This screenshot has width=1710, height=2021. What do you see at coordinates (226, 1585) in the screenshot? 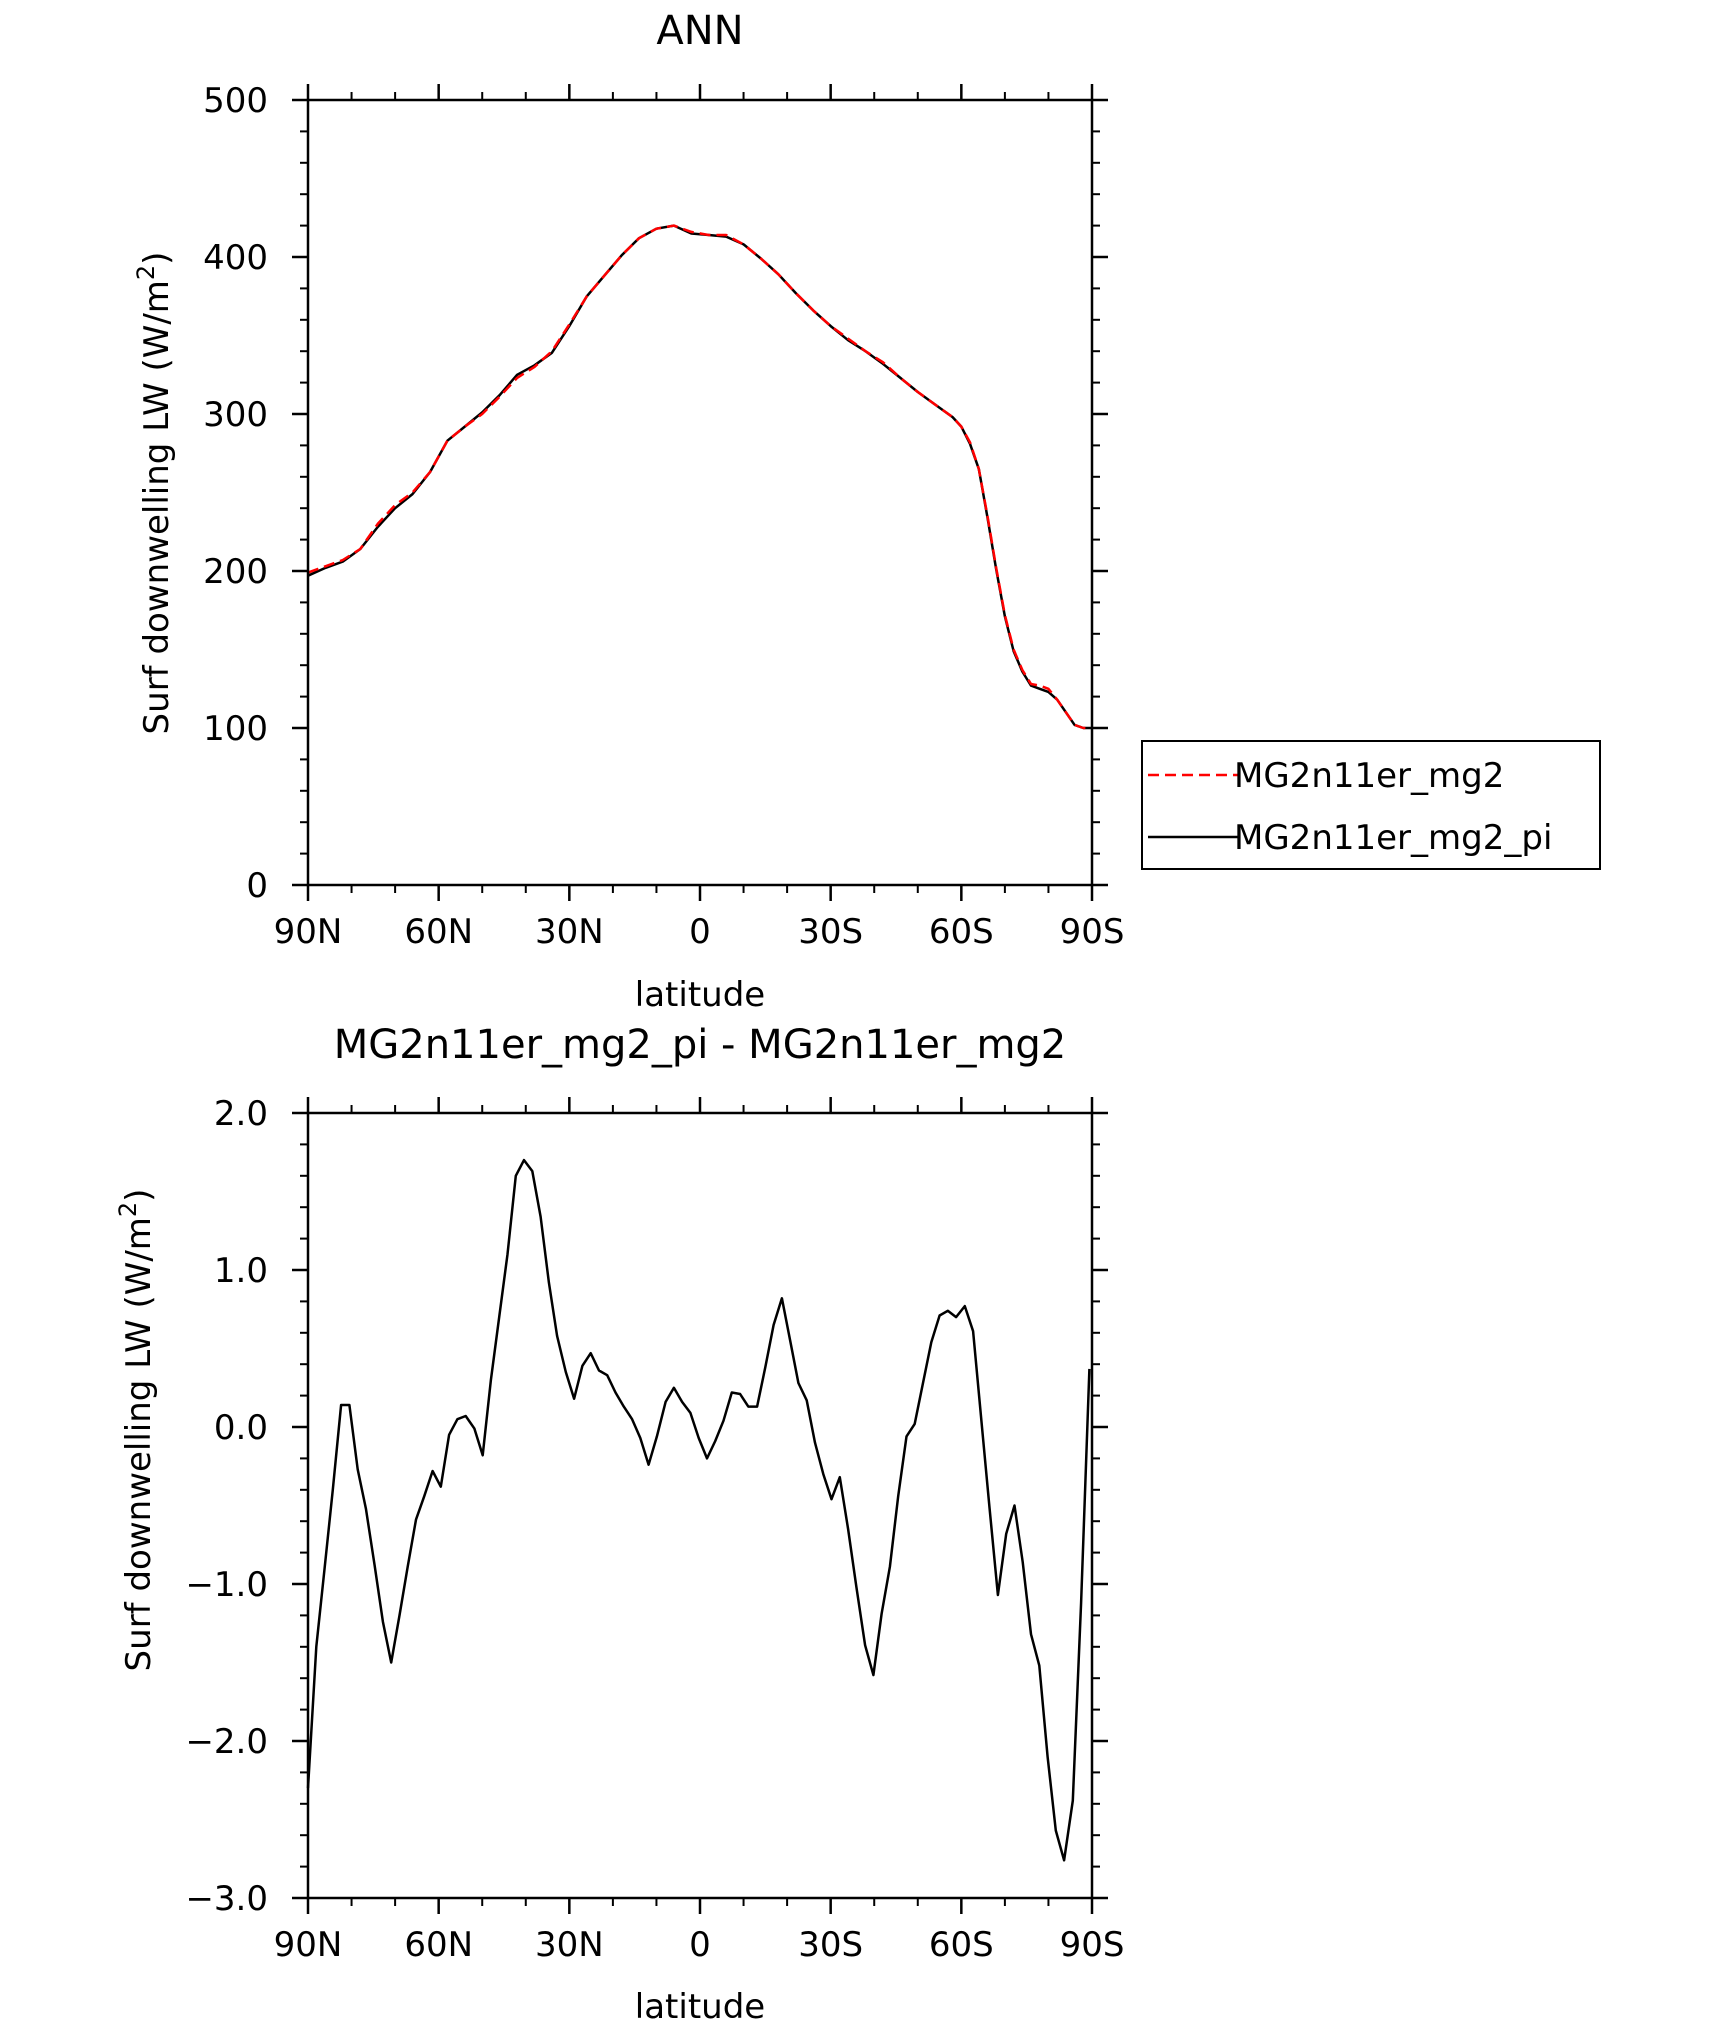
I see `bottom-y-tick-label: −1.0` at bounding box center [226, 1585].